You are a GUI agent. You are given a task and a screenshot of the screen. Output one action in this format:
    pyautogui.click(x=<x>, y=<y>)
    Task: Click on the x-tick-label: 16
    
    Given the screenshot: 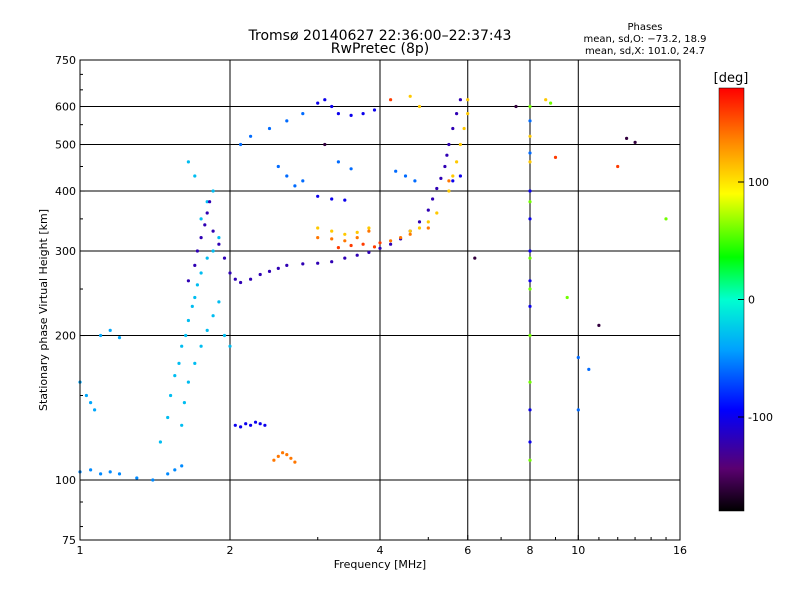 What is the action you would take?
    pyautogui.click(x=680, y=550)
    